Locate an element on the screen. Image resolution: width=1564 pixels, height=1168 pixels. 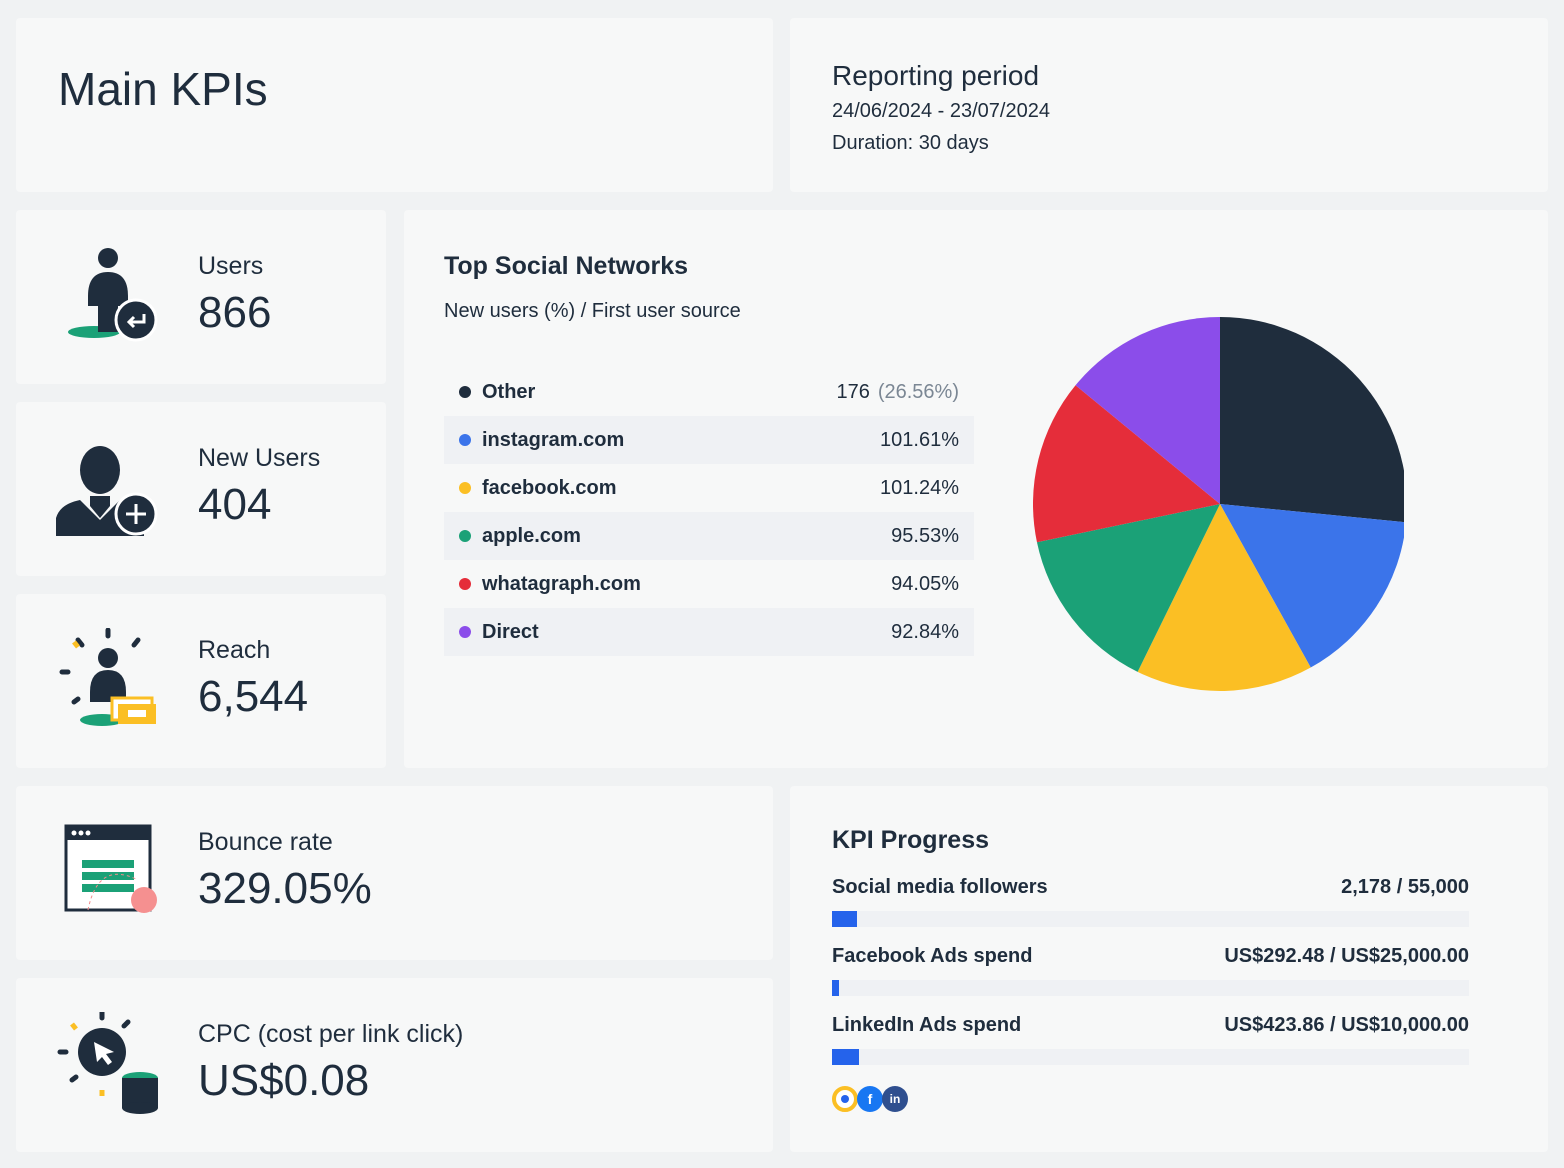
reporting-title: Reporting period is located at coordinates (936, 75).